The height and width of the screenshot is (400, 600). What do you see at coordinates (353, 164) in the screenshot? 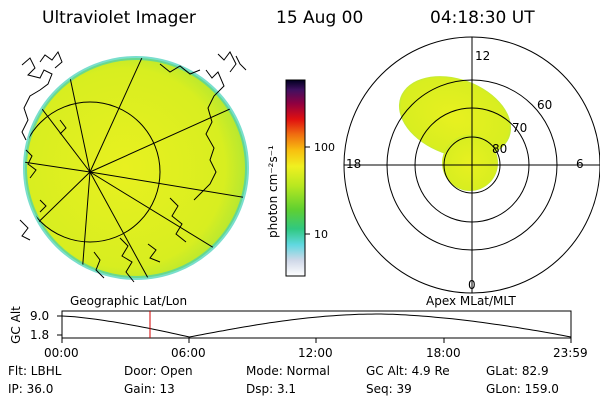
I see `mlt-label-18: 18` at bounding box center [353, 164].